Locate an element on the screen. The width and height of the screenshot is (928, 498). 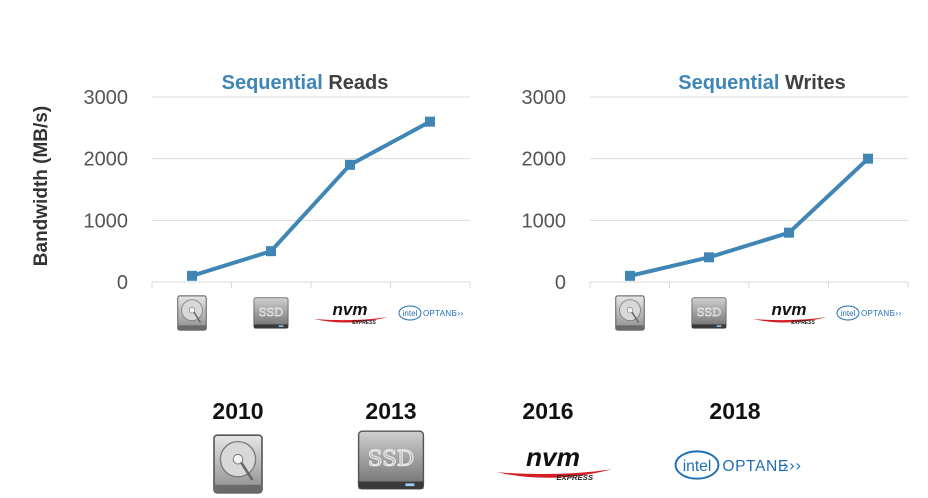
chart-title: Sequential Reads is located at coordinates (305, 83).